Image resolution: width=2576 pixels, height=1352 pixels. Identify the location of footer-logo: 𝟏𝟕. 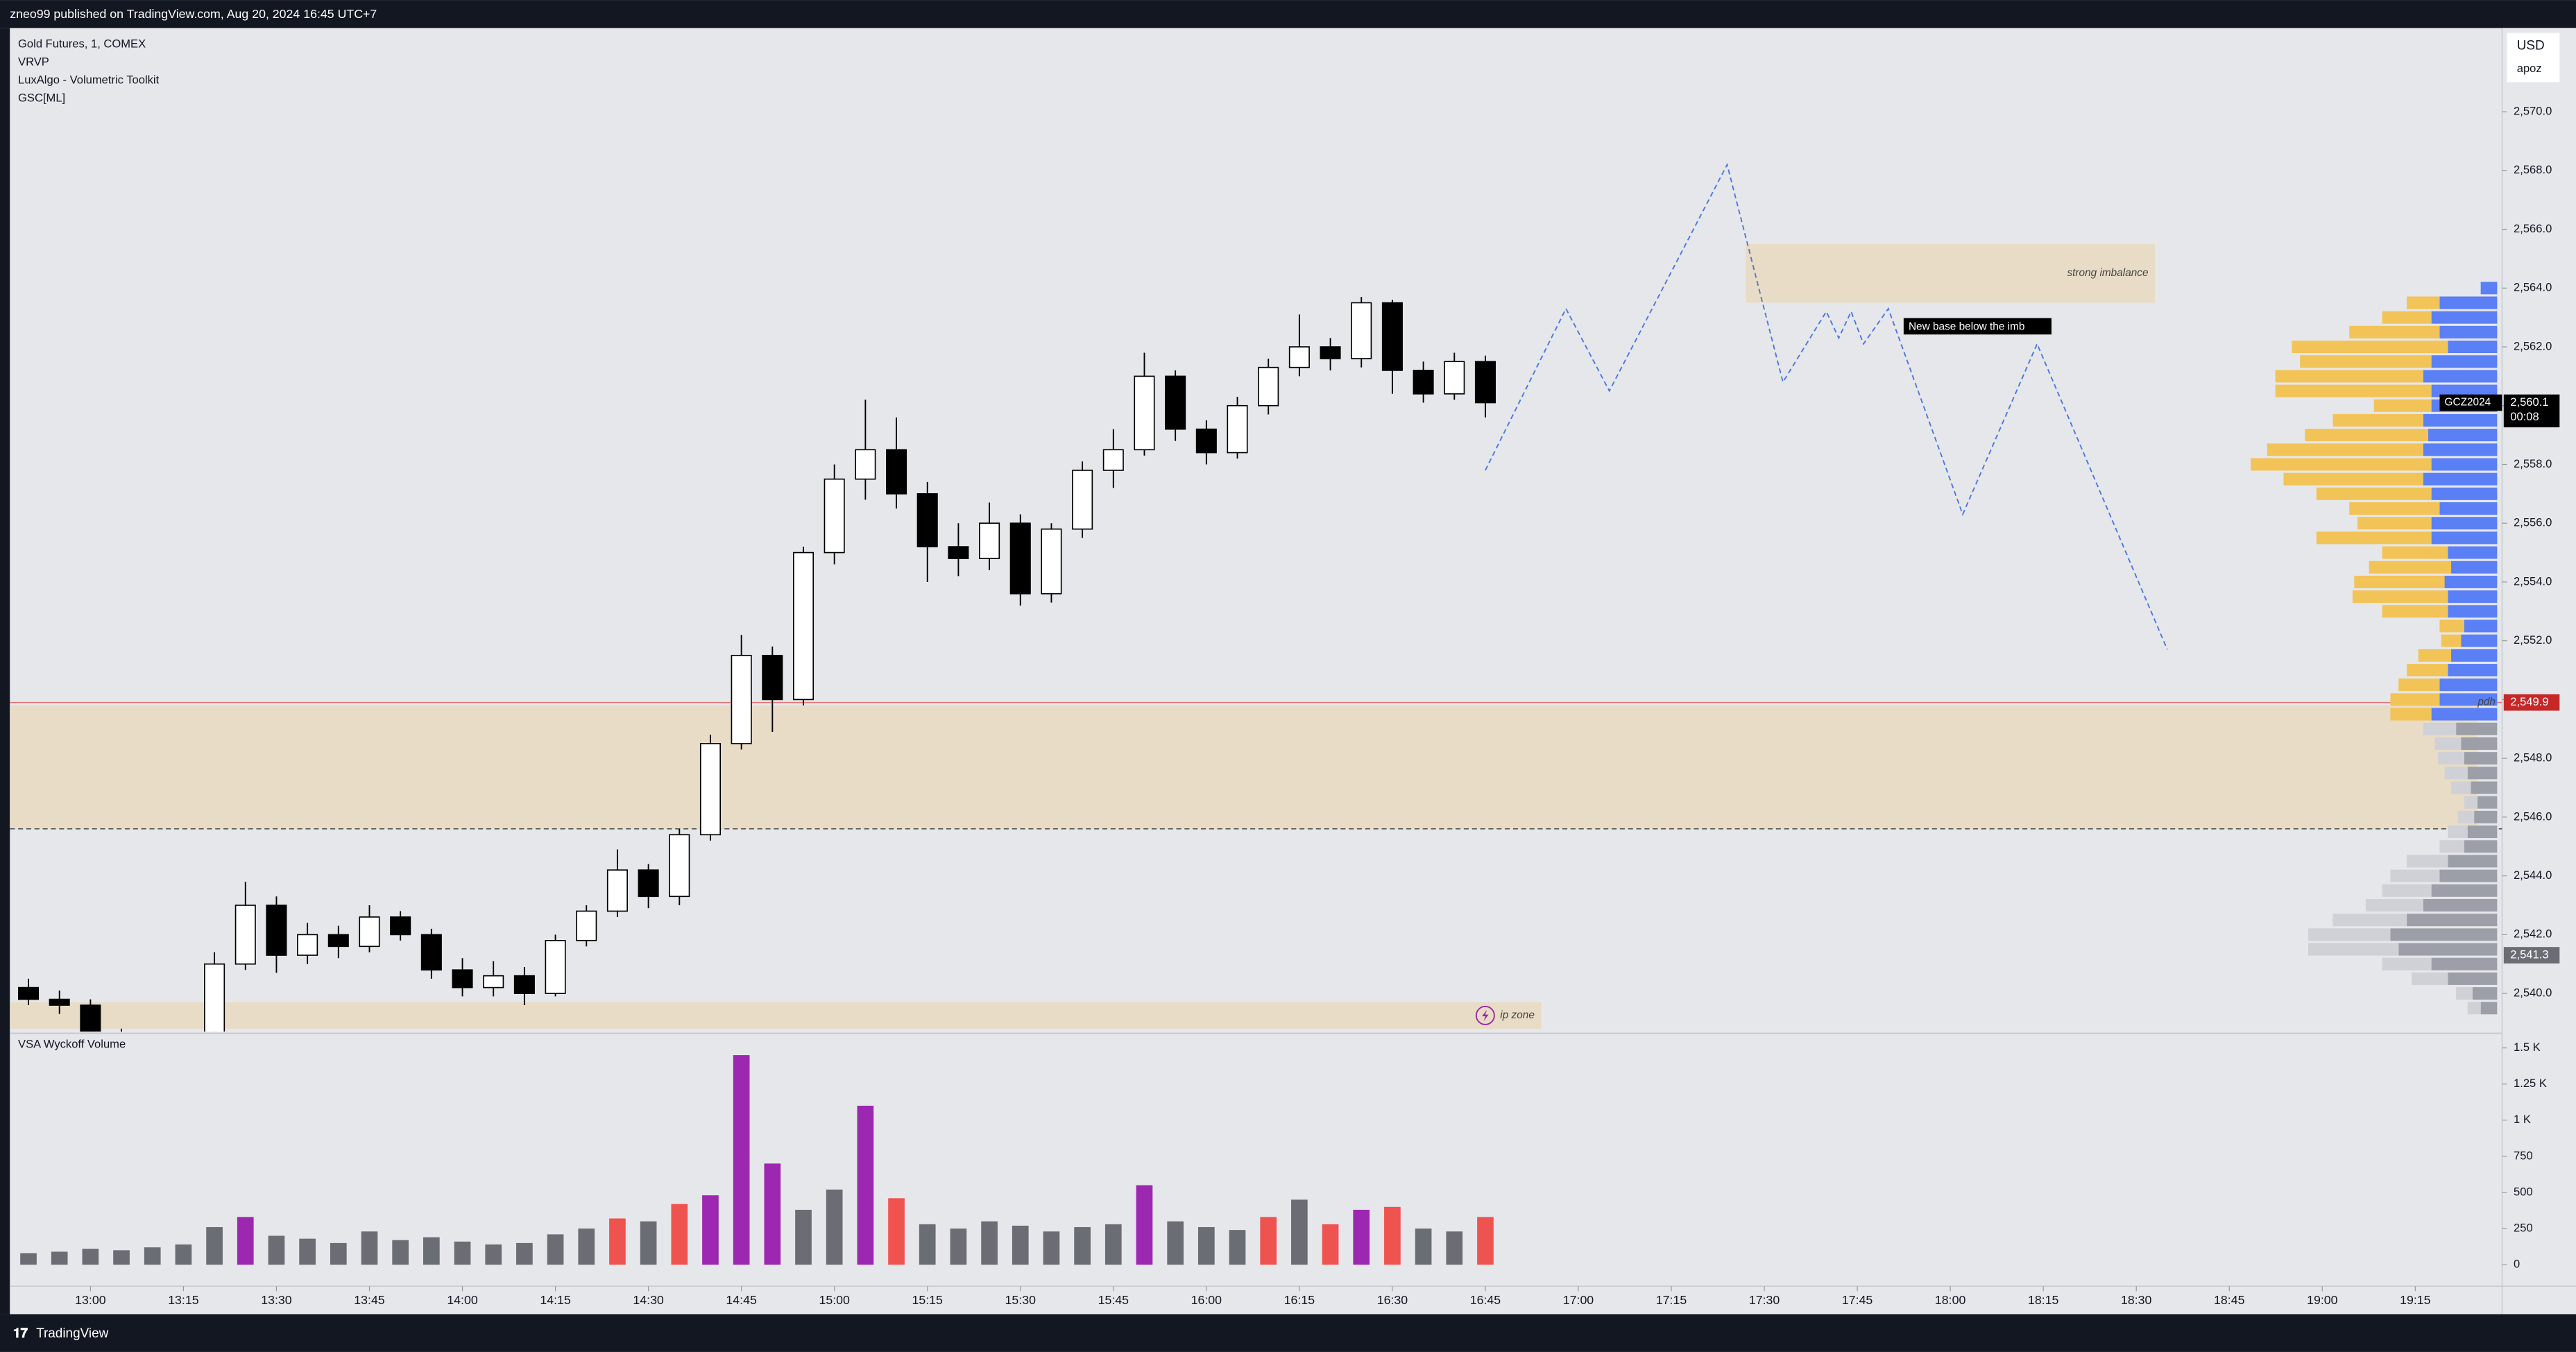
(20, 1333).